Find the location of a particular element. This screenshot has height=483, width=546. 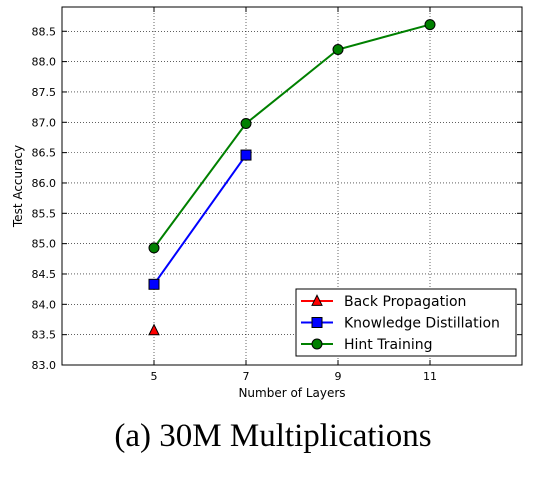

y-tick-label: 84.5 is located at coordinates (44, 274).